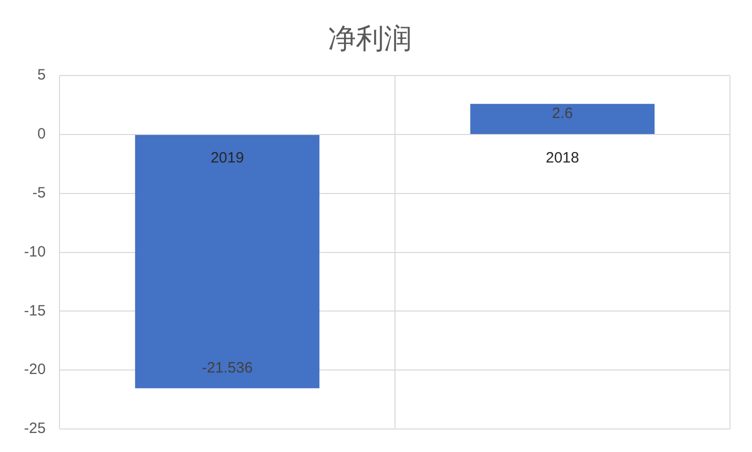  I want to click on chart-title: 净利润, so click(370, 39).